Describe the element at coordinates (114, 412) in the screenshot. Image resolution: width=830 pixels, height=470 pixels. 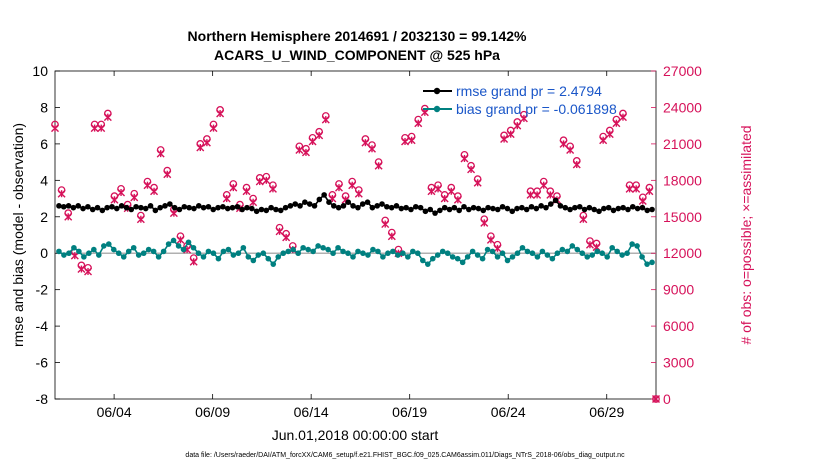
I see `x-tick-label: 06/04` at that location.